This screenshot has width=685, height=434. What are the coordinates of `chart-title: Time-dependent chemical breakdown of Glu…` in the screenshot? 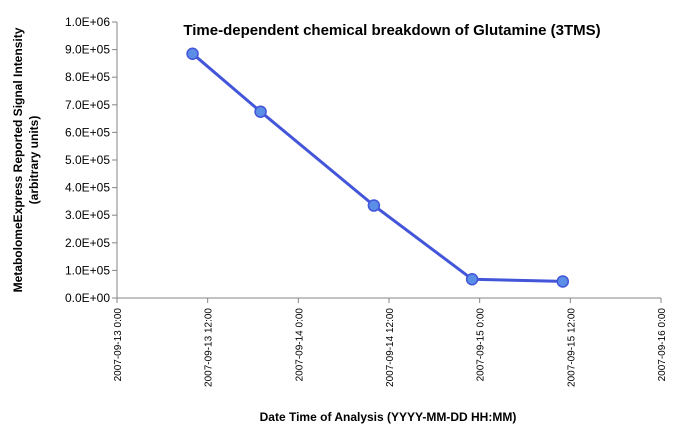 It's located at (391, 30).